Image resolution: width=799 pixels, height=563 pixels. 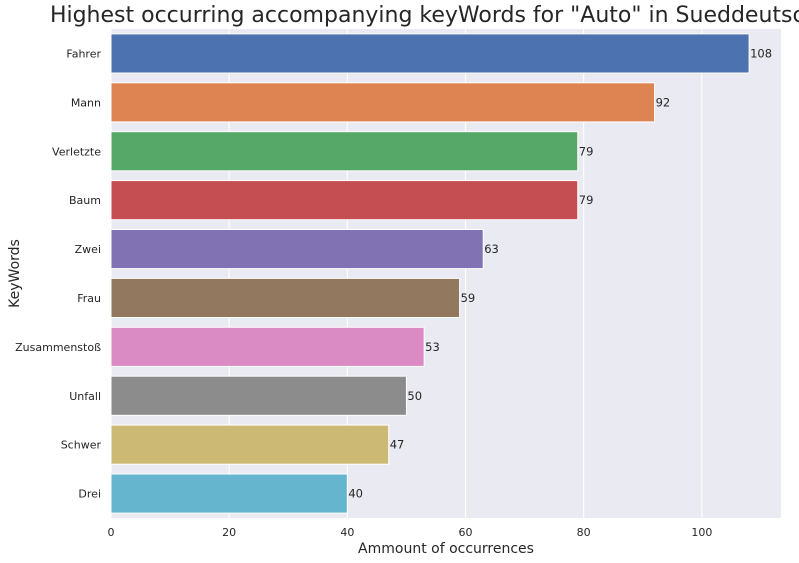 I want to click on x-tick-label: 80, so click(x=584, y=532).